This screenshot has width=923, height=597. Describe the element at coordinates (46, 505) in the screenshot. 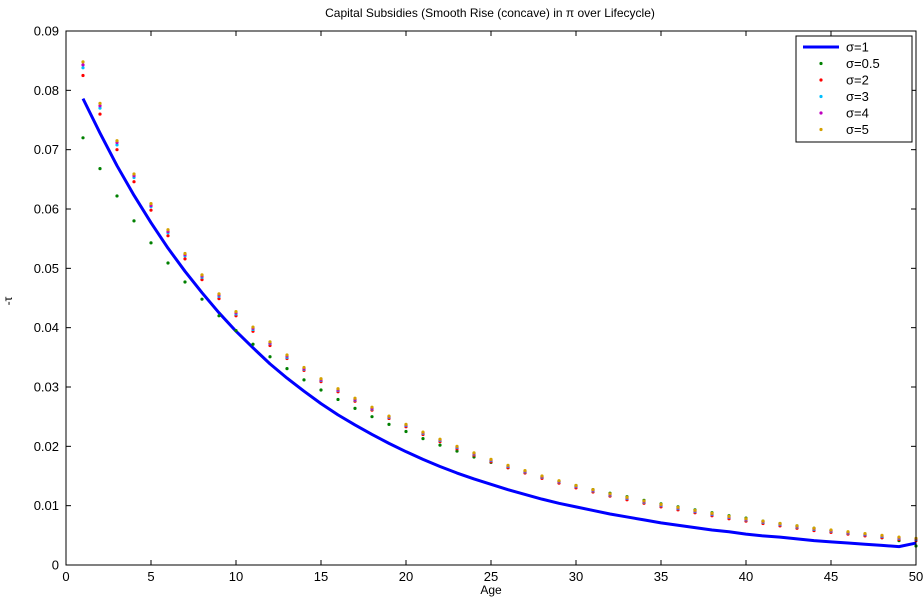

I see `y-tick-label: 0.01` at that location.